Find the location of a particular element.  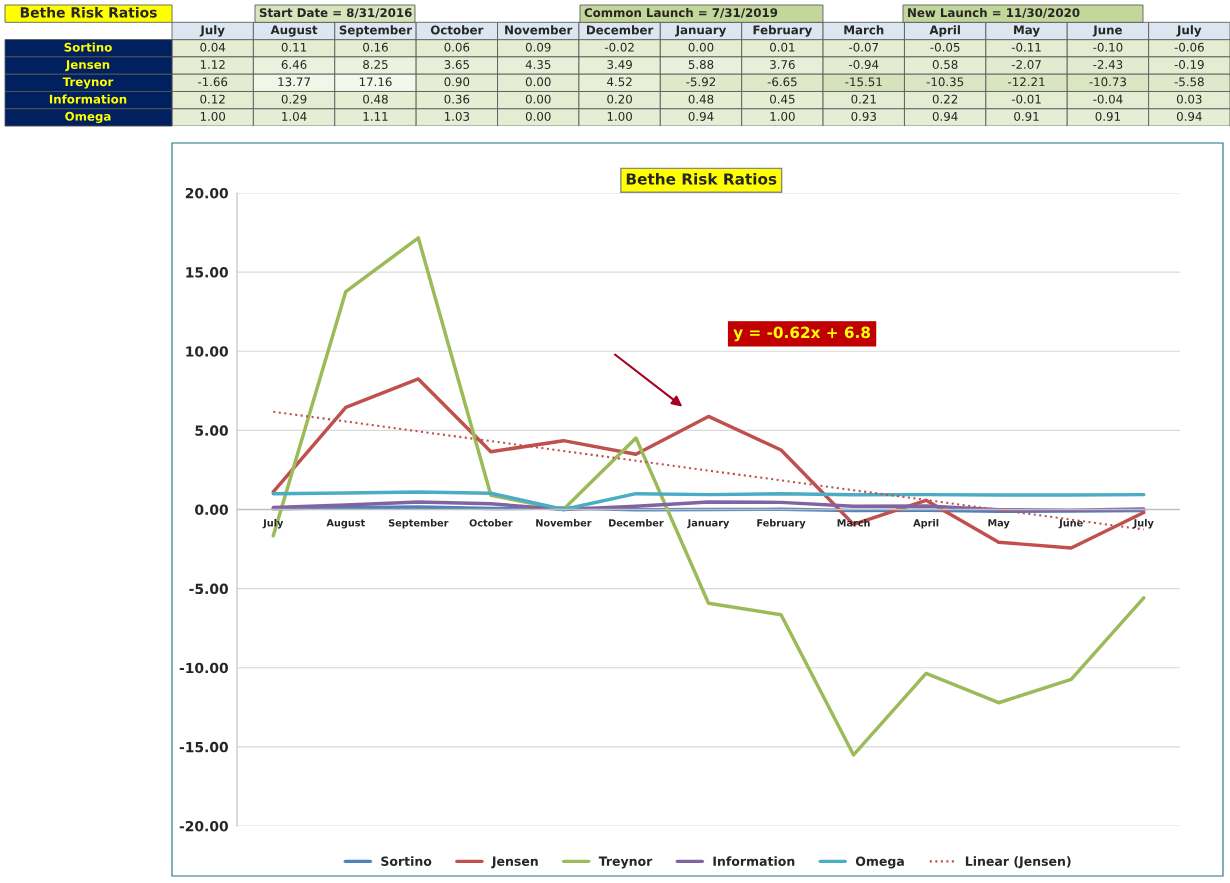

data-label: 0.12 is located at coordinates (212, 99).